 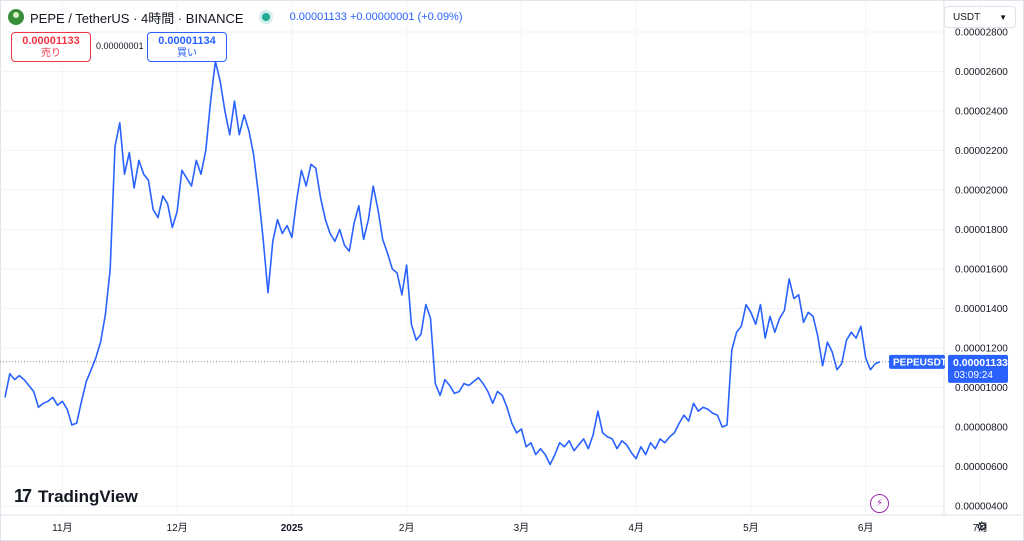 What do you see at coordinates (981, 112) in the screenshot?
I see `price-axis-tick-label: 0.00002400` at bounding box center [981, 112].